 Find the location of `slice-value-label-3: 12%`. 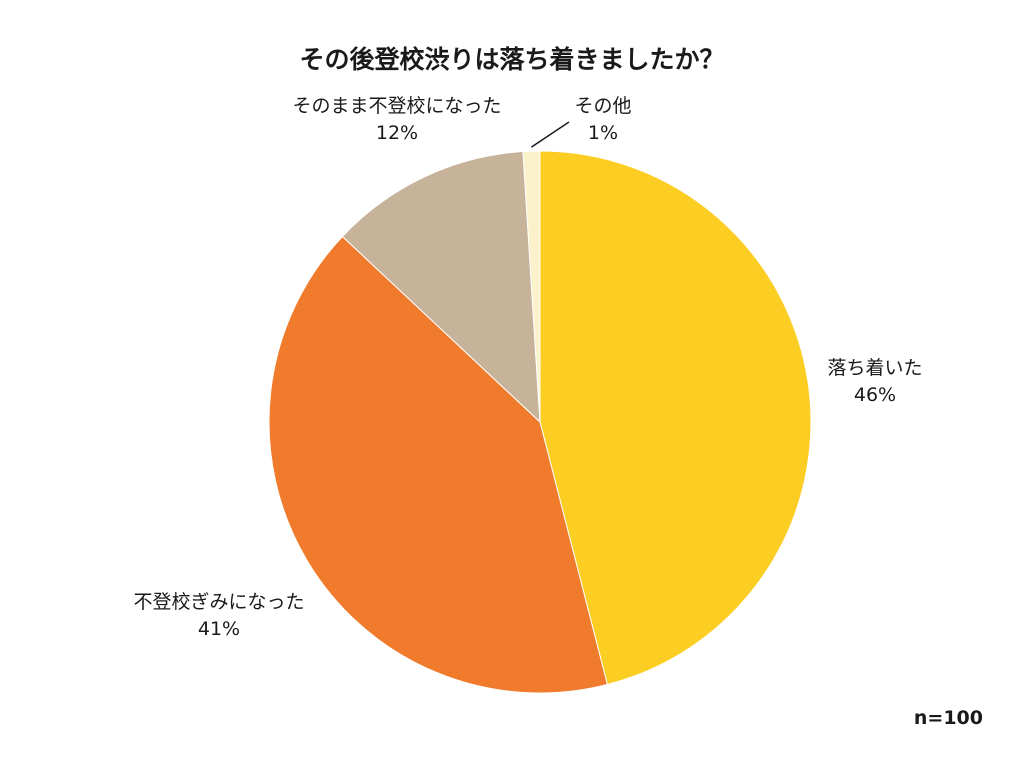

slice-value-label-3: 12% is located at coordinates (397, 133).